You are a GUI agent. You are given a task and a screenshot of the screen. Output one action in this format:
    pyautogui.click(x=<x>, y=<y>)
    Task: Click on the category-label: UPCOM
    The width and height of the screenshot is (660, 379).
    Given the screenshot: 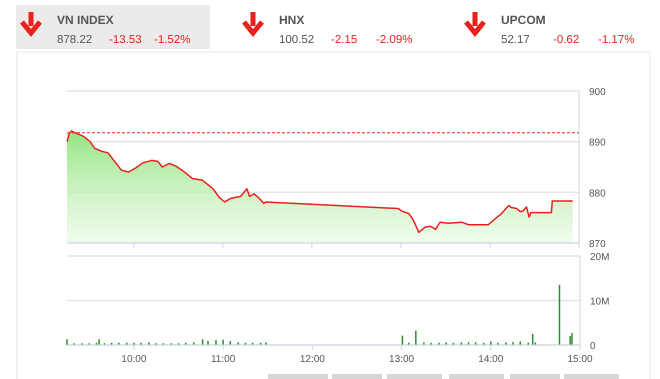 What is the action you would take?
    pyautogui.click(x=523, y=20)
    